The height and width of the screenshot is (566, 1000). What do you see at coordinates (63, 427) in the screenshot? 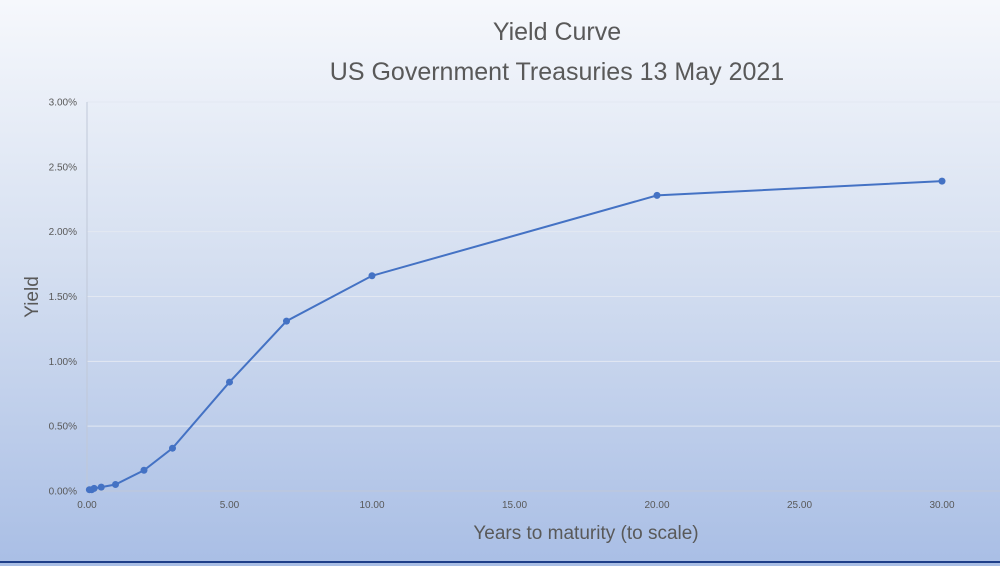
I see `y-tick-label: 0.50%` at bounding box center [63, 427].